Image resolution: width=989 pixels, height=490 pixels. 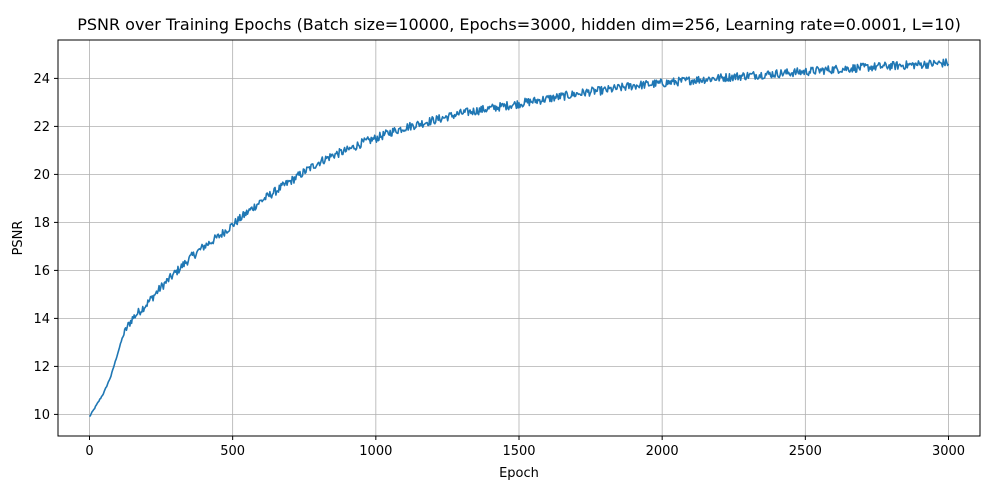 What do you see at coordinates (375, 451) in the screenshot?
I see `x-tick-label: 1000` at bounding box center [375, 451].